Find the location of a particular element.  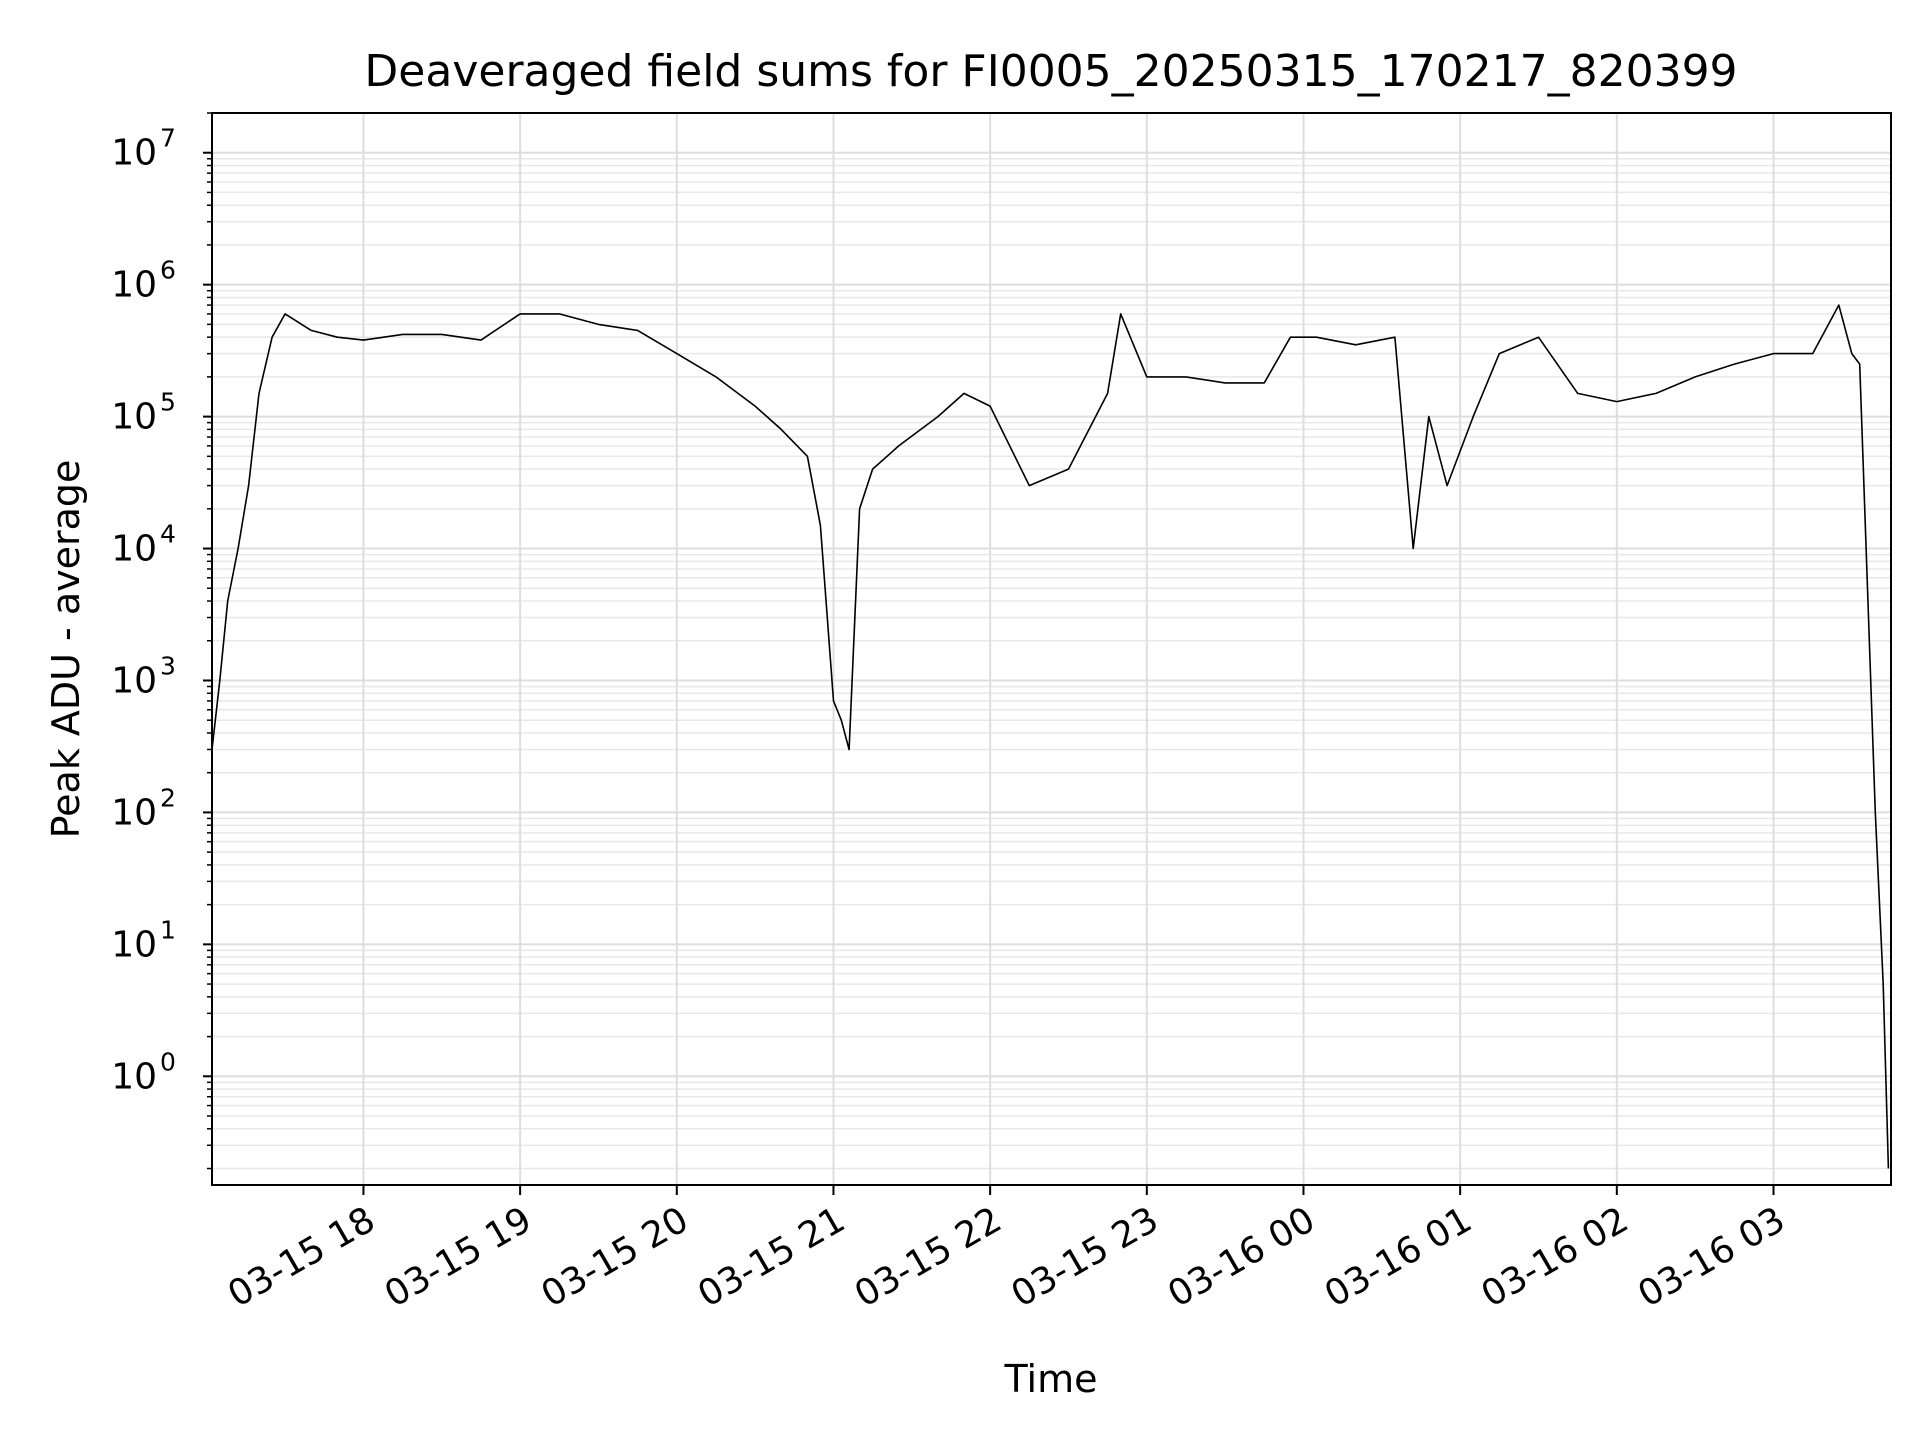

x-tick-label: 03-15 22 is located at coordinates (928, 1257).